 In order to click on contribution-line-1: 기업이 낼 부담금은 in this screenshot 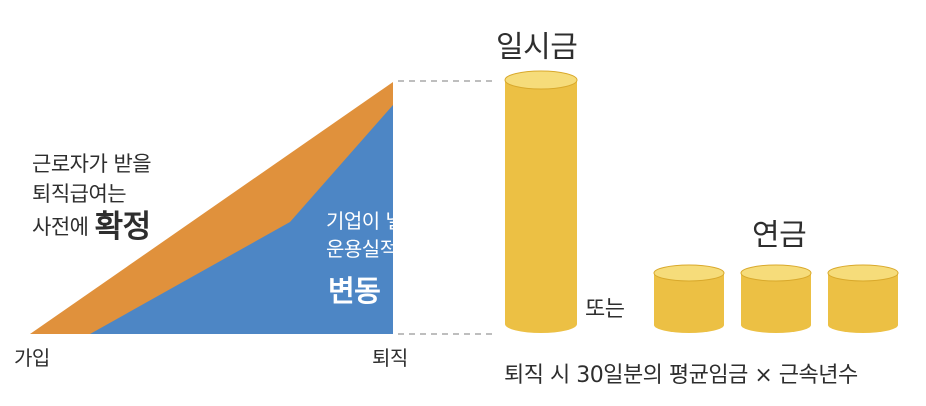, I will do `click(403, 221)`.